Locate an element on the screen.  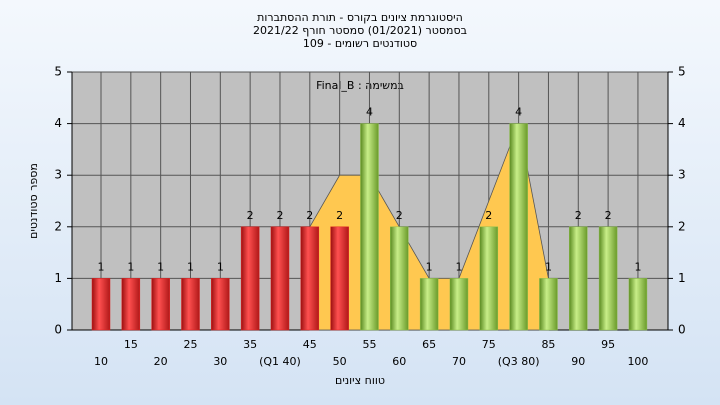
x-tick-label: 85 is located at coordinates (548, 344).